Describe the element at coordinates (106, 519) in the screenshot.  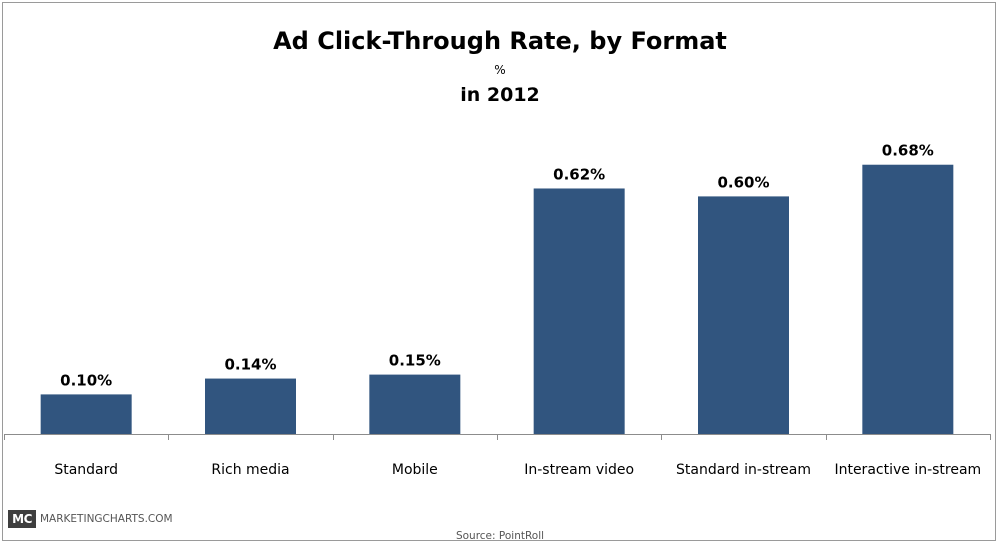
I see `footer-brand: MARKETINGCHARTS.COM` at that location.